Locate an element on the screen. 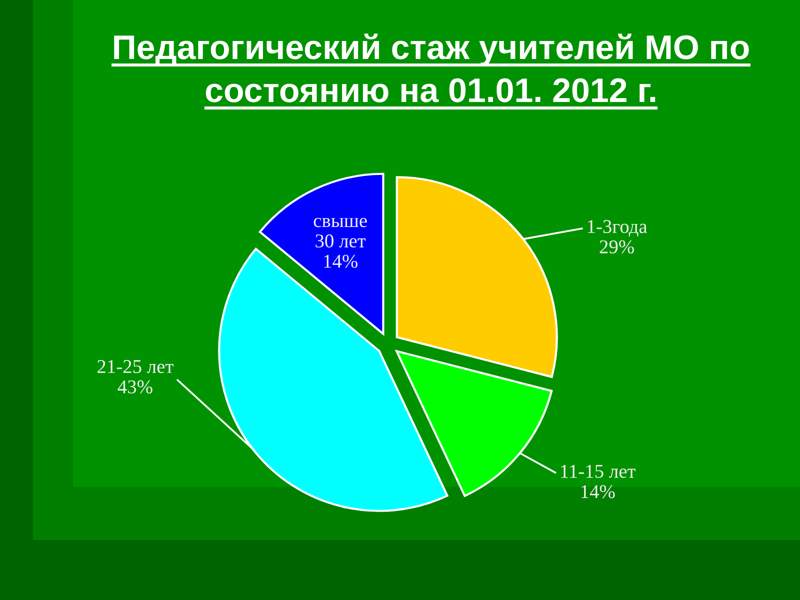 The image size is (800, 600). data-label: 43% is located at coordinates (135, 387).